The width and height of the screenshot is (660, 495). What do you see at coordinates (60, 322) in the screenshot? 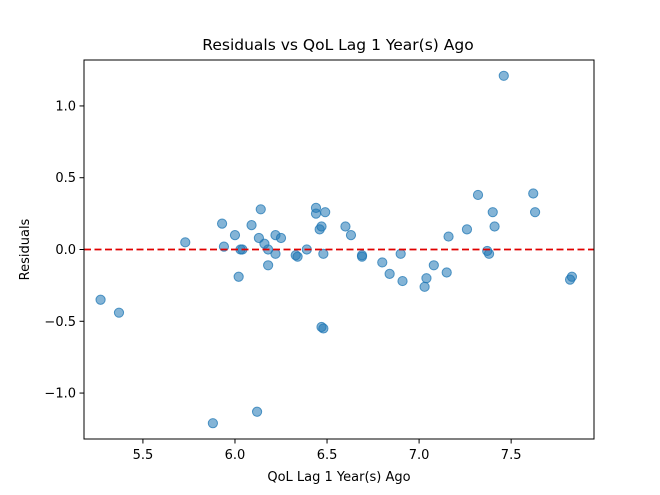
I see `y-tick-label: −0.5` at bounding box center [60, 322].